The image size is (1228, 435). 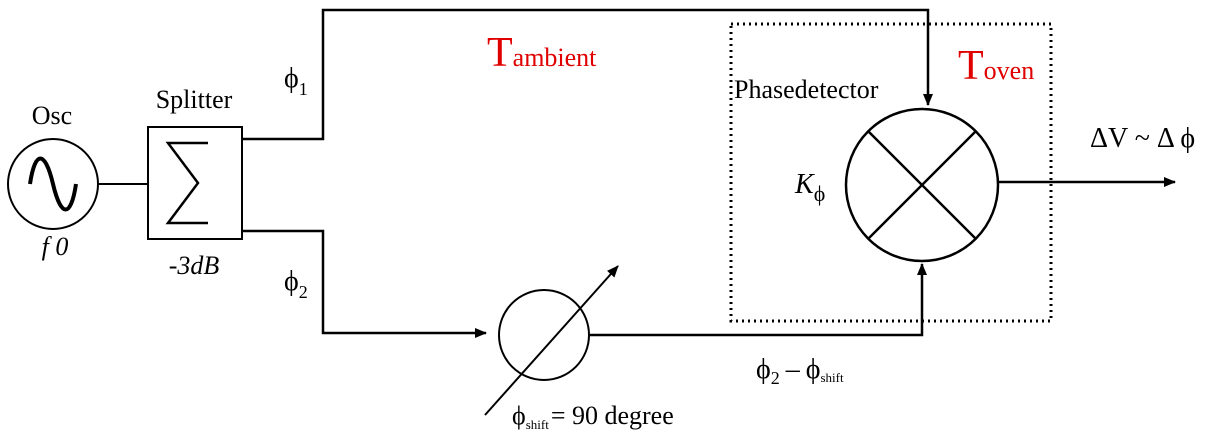 I want to click on oscillator, so click(x=53, y=184).